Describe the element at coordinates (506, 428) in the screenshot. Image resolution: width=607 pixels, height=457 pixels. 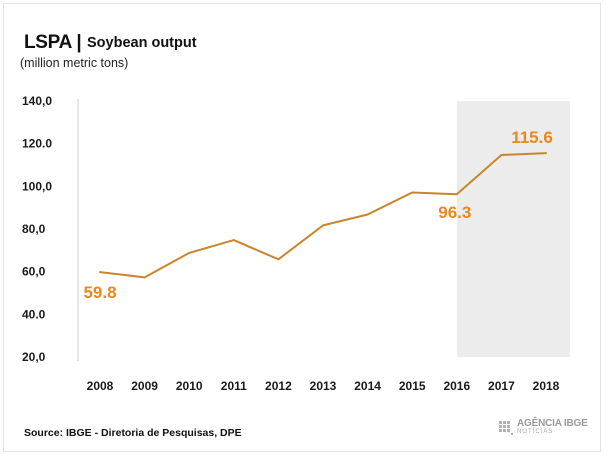
I see `ibge-logo-icon` at that location.